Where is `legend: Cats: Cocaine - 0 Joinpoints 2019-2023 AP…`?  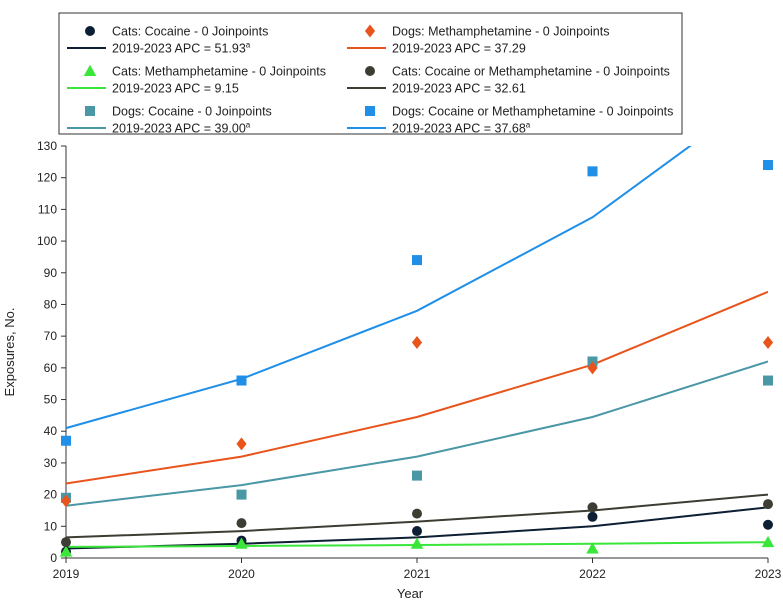
legend: Cats: Cocaine - 0 Joinpoints 2019-2023 AP… is located at coordinates (370, 80).